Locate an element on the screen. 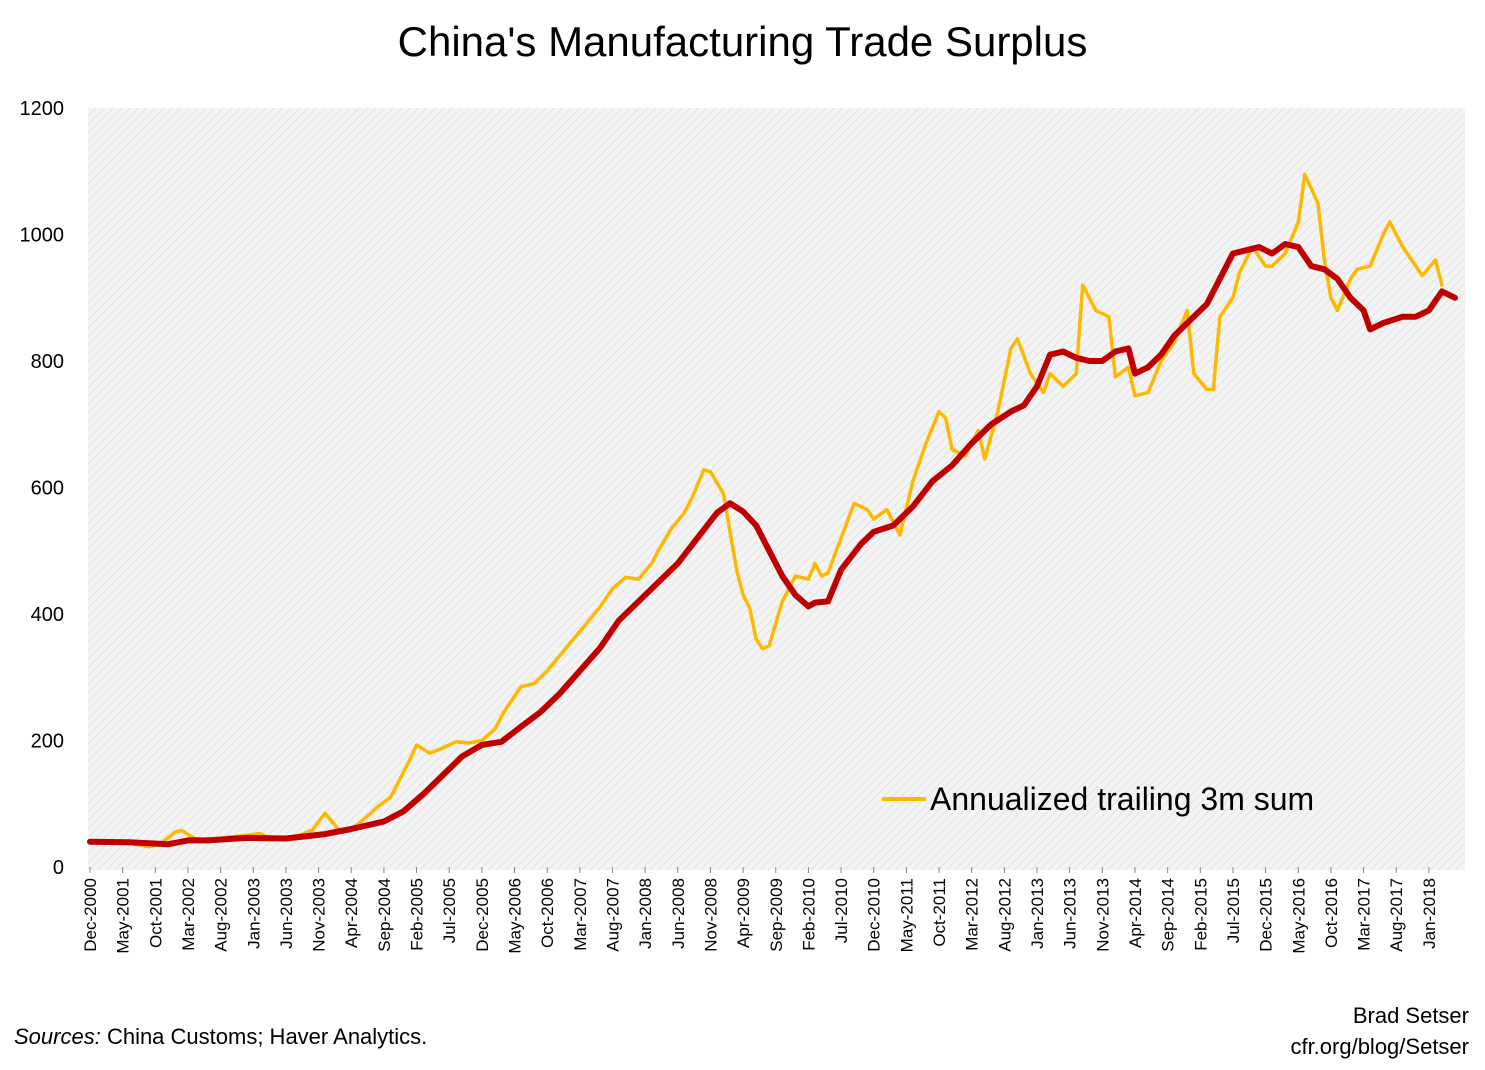  x-tick-label: Dec-2010 is located at coordinates (874, 915).